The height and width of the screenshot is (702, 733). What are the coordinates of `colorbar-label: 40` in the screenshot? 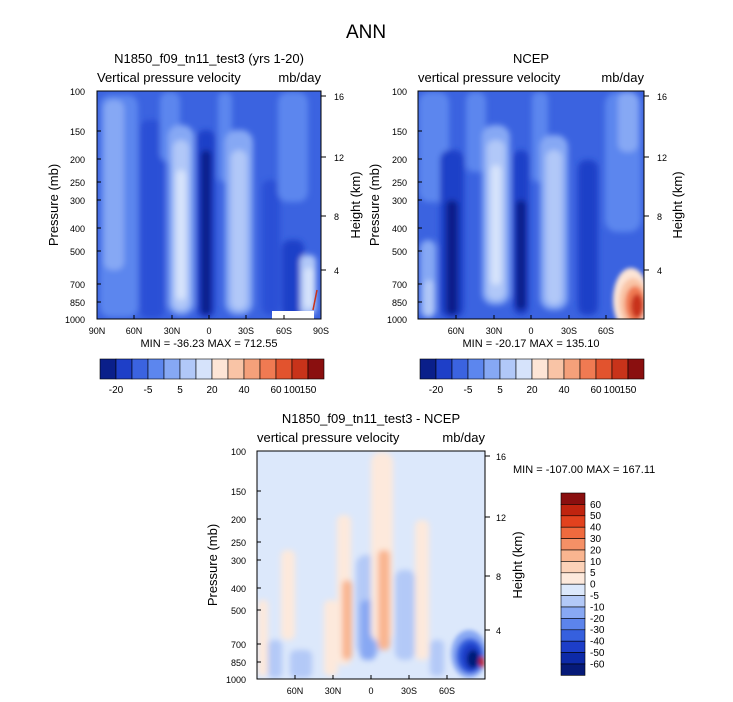 It's located at (244, 390).